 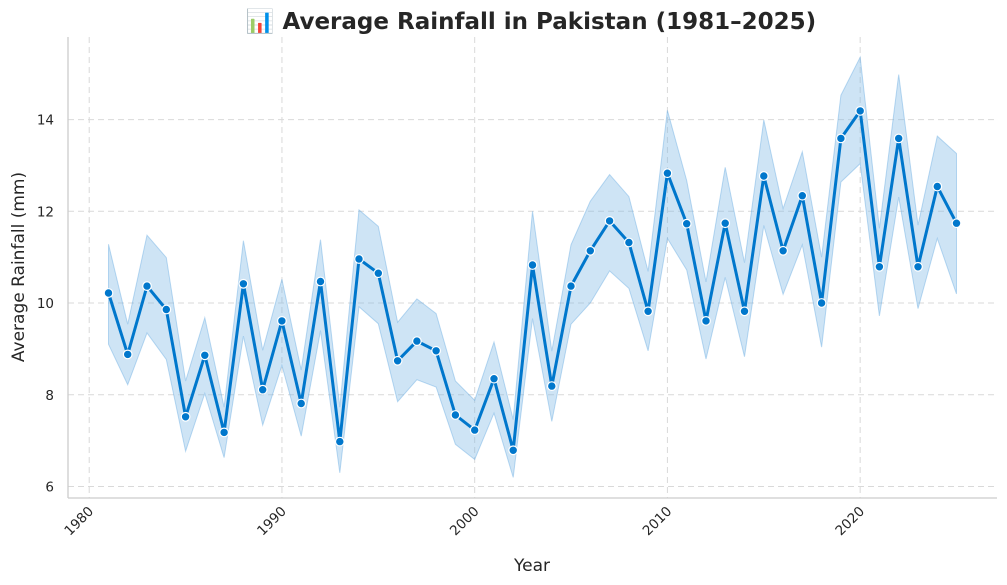 What do you see at coordinates (49, 396) in the screenshot?
I see `y-tick-label: 8` at bounding box center [49, 396].